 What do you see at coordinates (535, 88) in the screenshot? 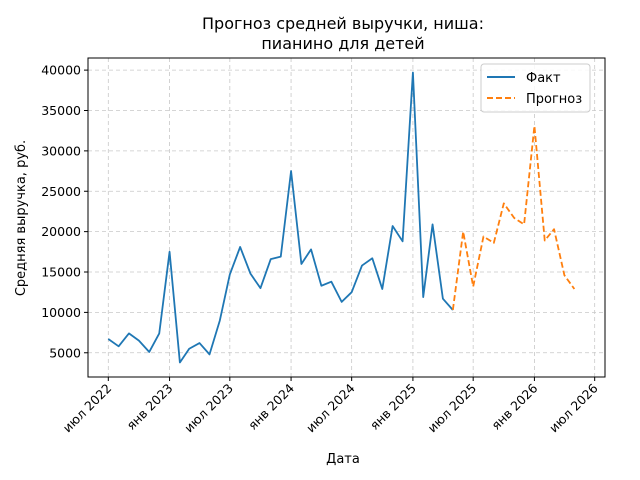
I see `legend: Факт Прогноз` at bounding box center [535, 88].